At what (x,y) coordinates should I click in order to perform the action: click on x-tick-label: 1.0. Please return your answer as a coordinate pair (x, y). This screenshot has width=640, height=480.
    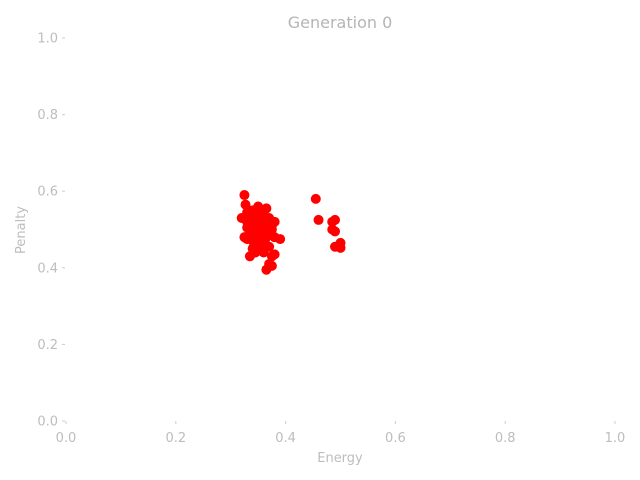
    Looking at the image, I should click on (615, 438).